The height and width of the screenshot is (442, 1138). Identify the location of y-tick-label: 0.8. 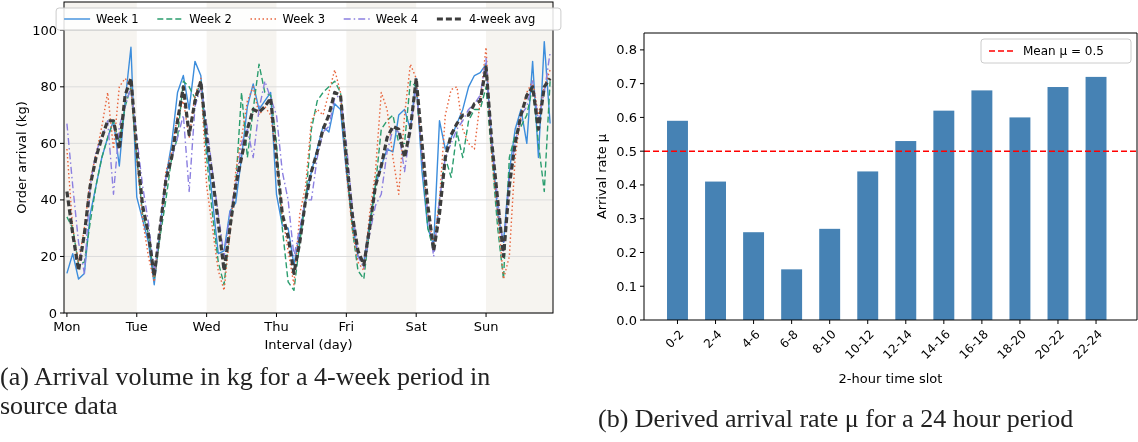
(626, 50).